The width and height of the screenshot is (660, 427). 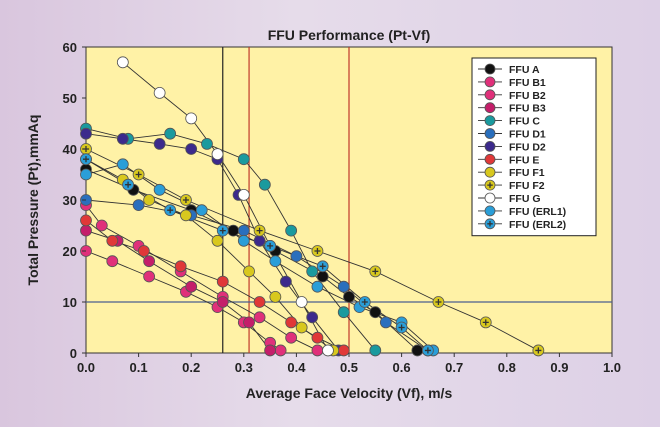 I want to click on x-tick-label: 0.4, so click(x=296, y=367).